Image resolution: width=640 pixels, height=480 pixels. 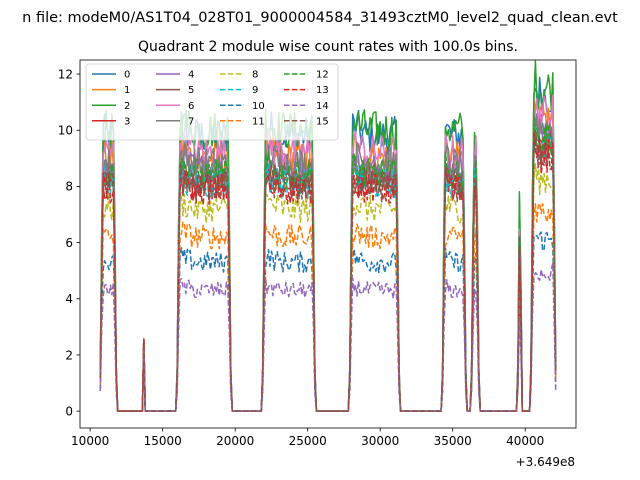 What do you see at coordinates (65, 131) in the screenshot?
I see `y-tick-label: 10` at bounding box center [65, 131].